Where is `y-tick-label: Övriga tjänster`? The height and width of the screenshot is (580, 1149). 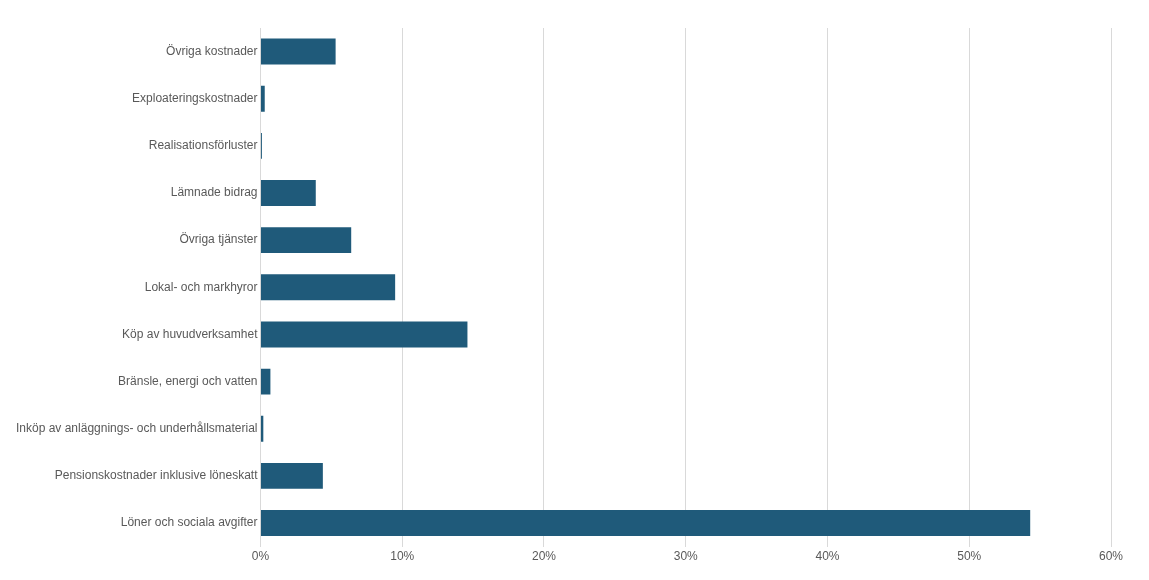 y-tick-label: Övriga tjänster is located at coordinates (218, 239).